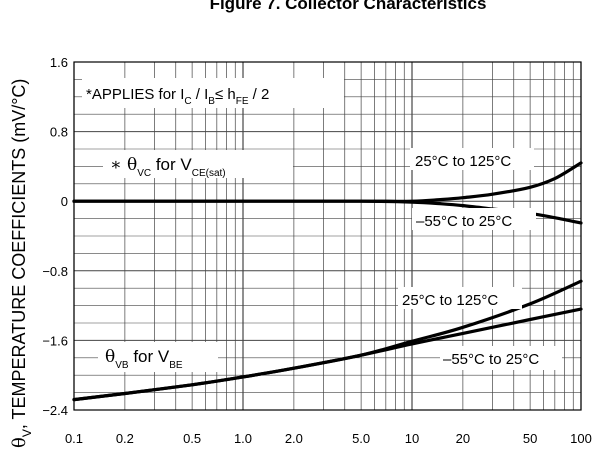  What do you see at coordinates (450, 300) in the screenshot?
I see `vb-hot-label: 25°C to 125°C` at bounding box center [450, 300].